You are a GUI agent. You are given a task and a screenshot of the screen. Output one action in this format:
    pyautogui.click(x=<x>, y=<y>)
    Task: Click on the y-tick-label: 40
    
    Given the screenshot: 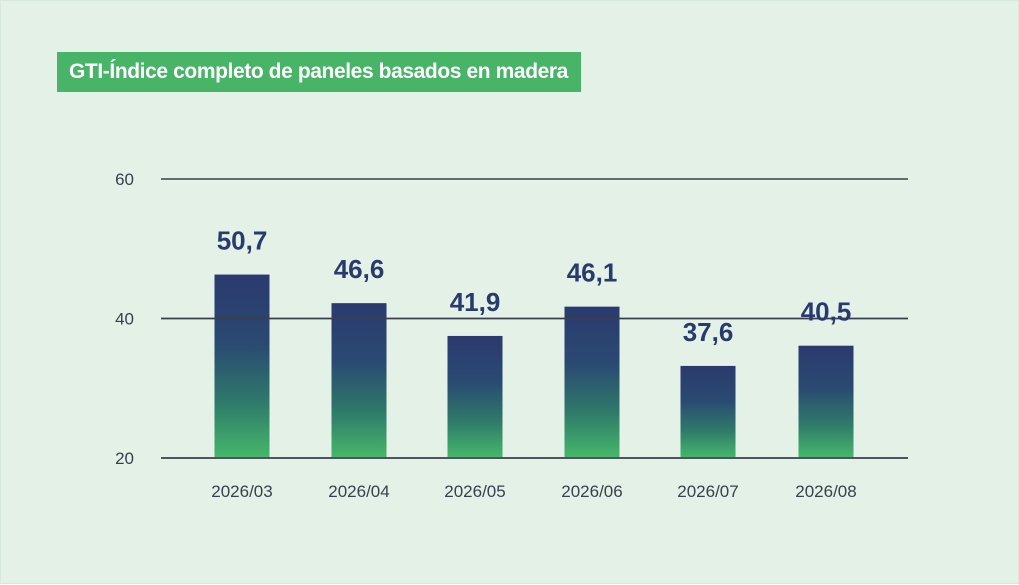 What is the action you would take?
    pyautogui.click(x=124, y=319)
    